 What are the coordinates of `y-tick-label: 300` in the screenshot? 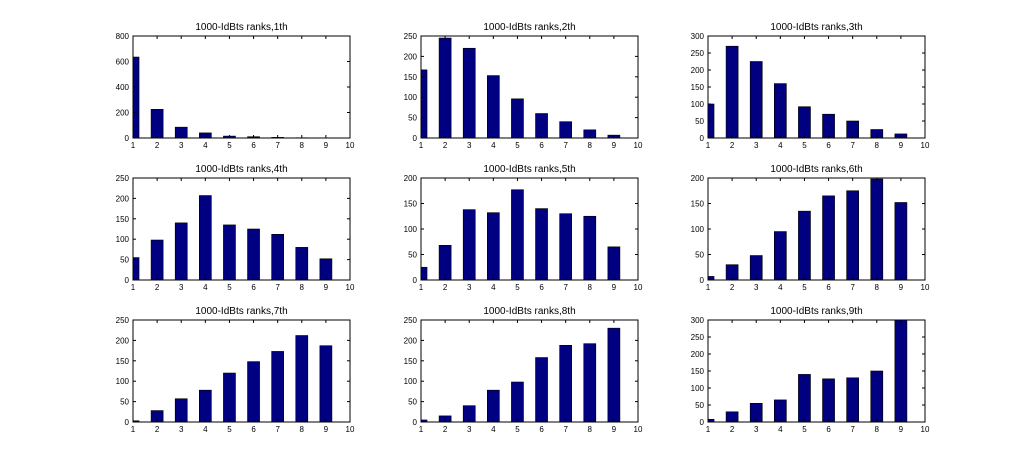 It's located at (698, 320).